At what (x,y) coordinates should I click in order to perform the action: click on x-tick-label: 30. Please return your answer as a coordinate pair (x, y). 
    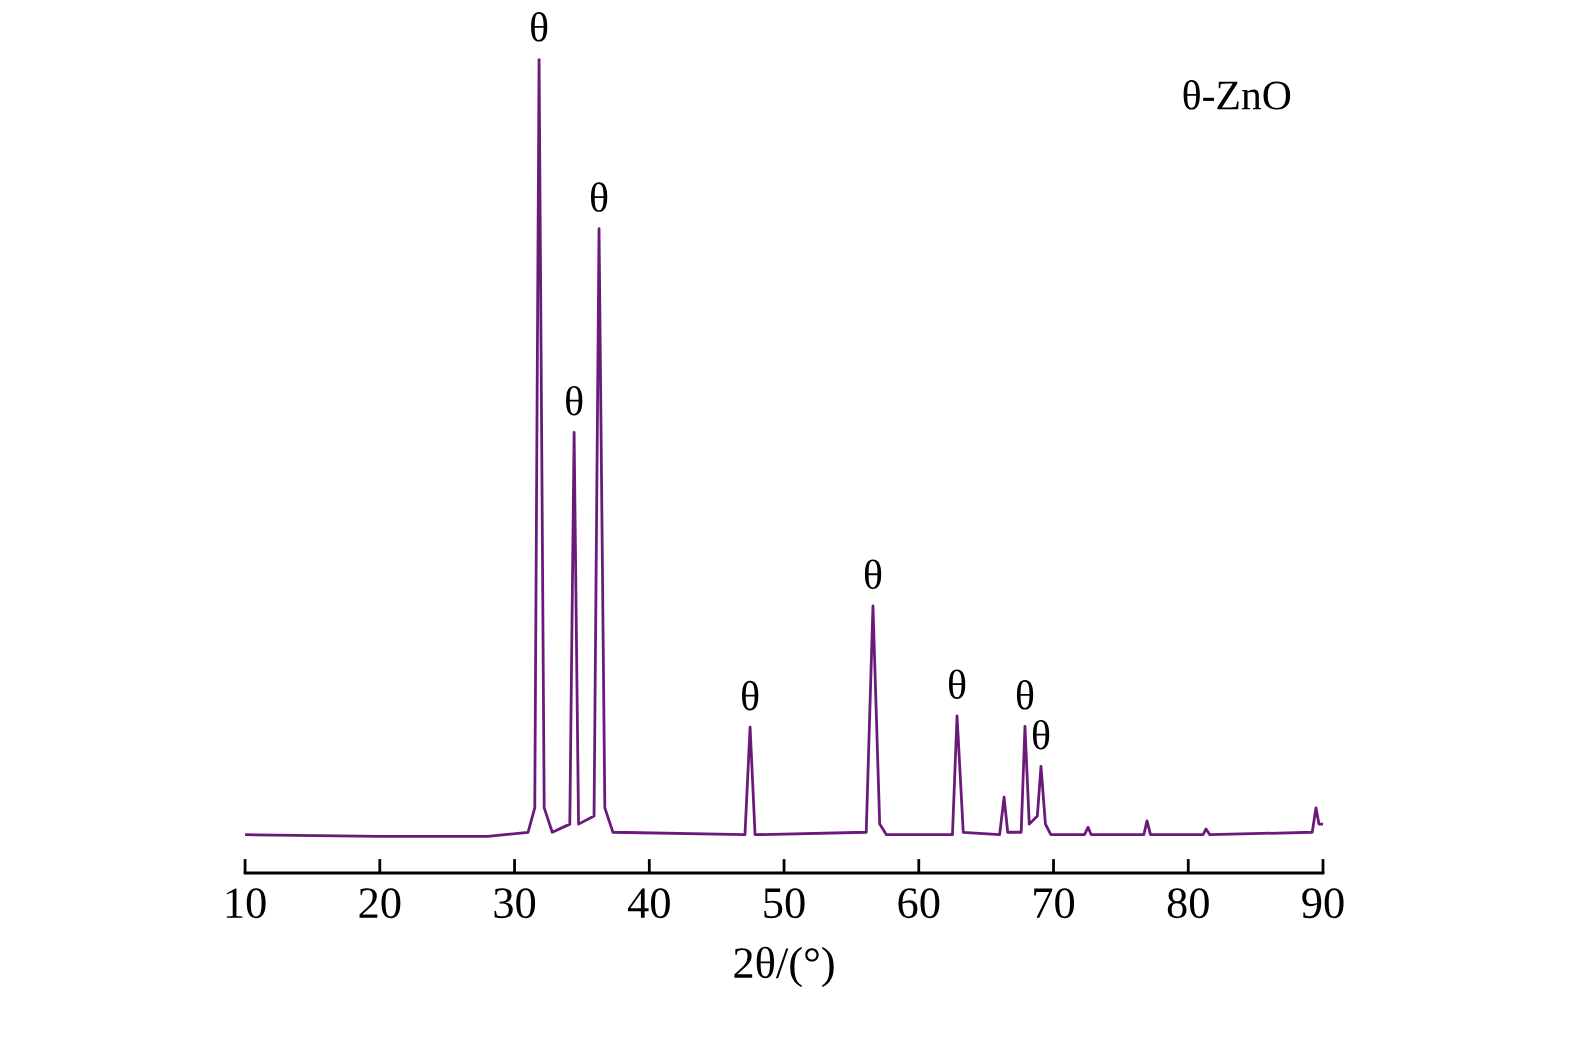
    Looking at the image, I should click on (515, 903).